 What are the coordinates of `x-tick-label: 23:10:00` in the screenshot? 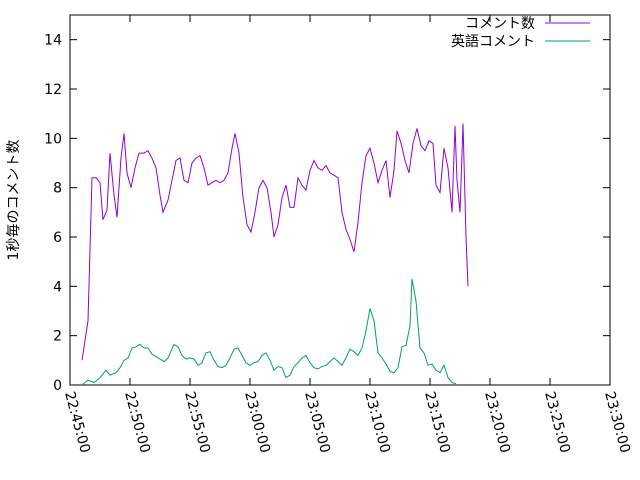 It's located at (377, 422).